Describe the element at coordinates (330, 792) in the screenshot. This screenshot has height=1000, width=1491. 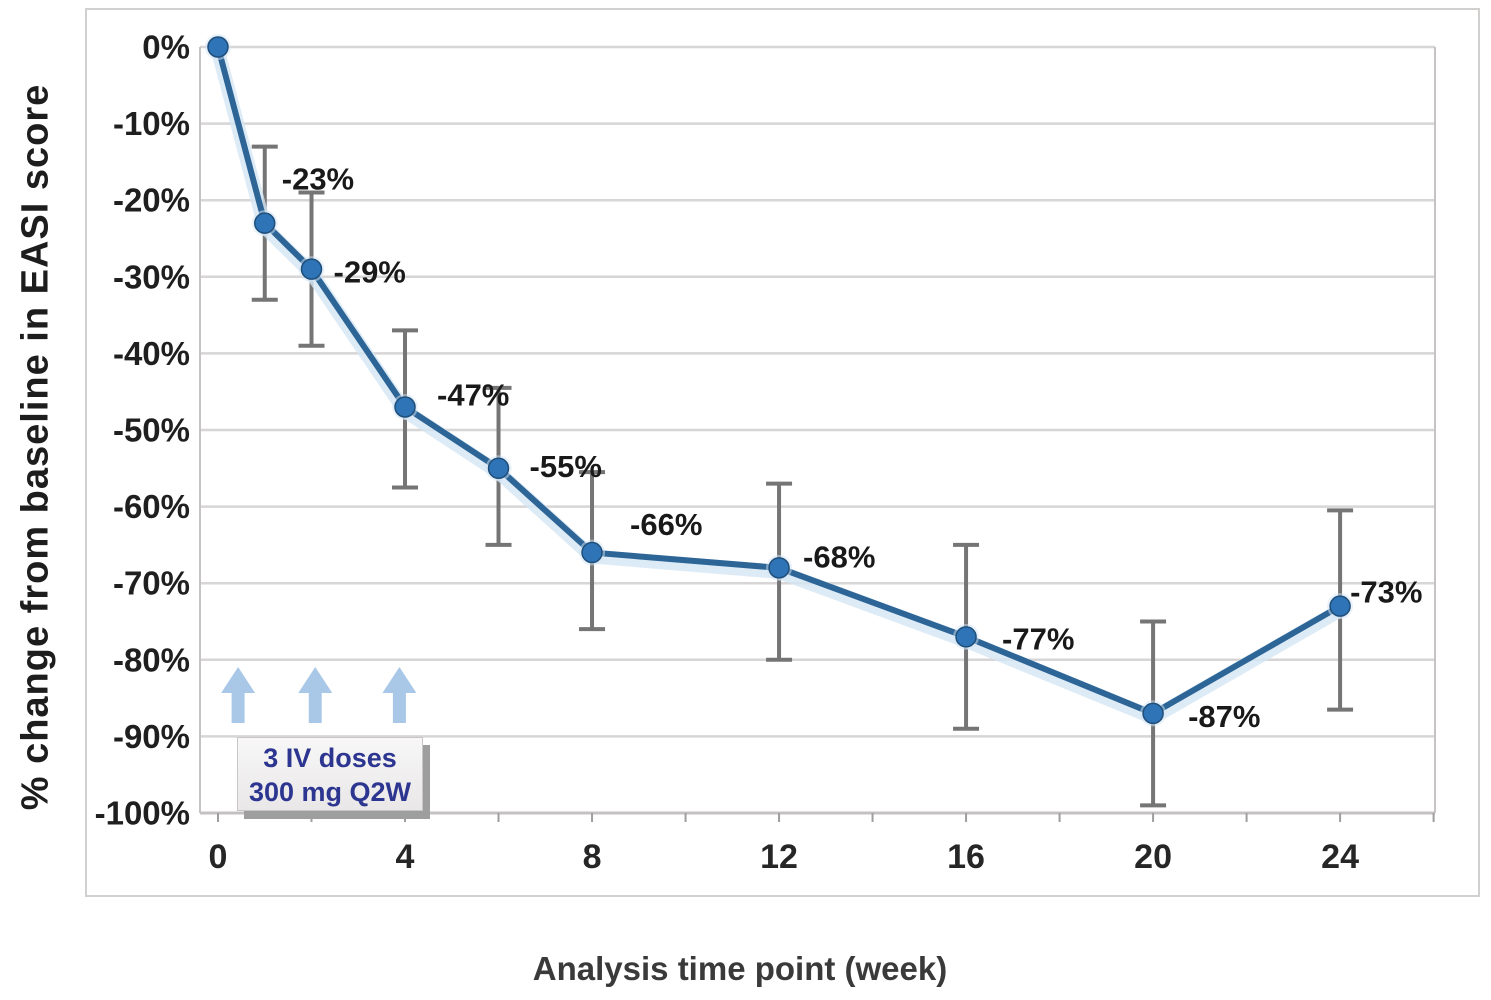
I see `dose-annotation-line2: 300 mg Q2W` at that location.